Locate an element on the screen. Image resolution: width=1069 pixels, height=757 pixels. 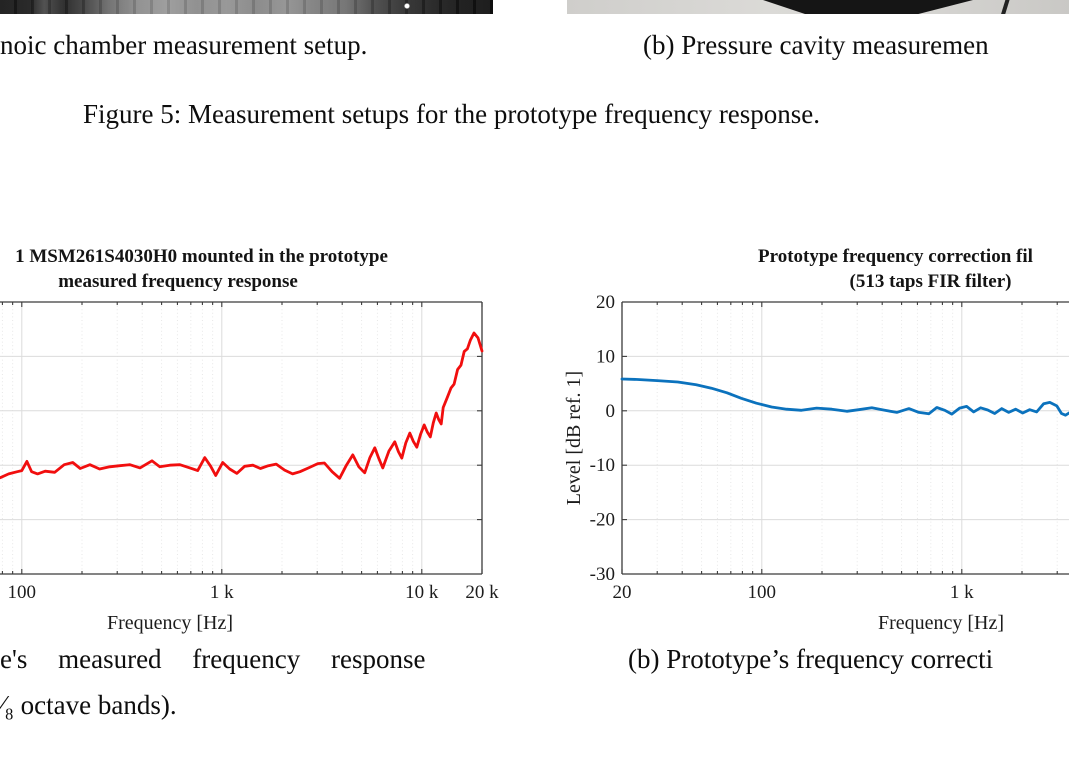
svg-text: 0 is located at coordinates (611, 411).